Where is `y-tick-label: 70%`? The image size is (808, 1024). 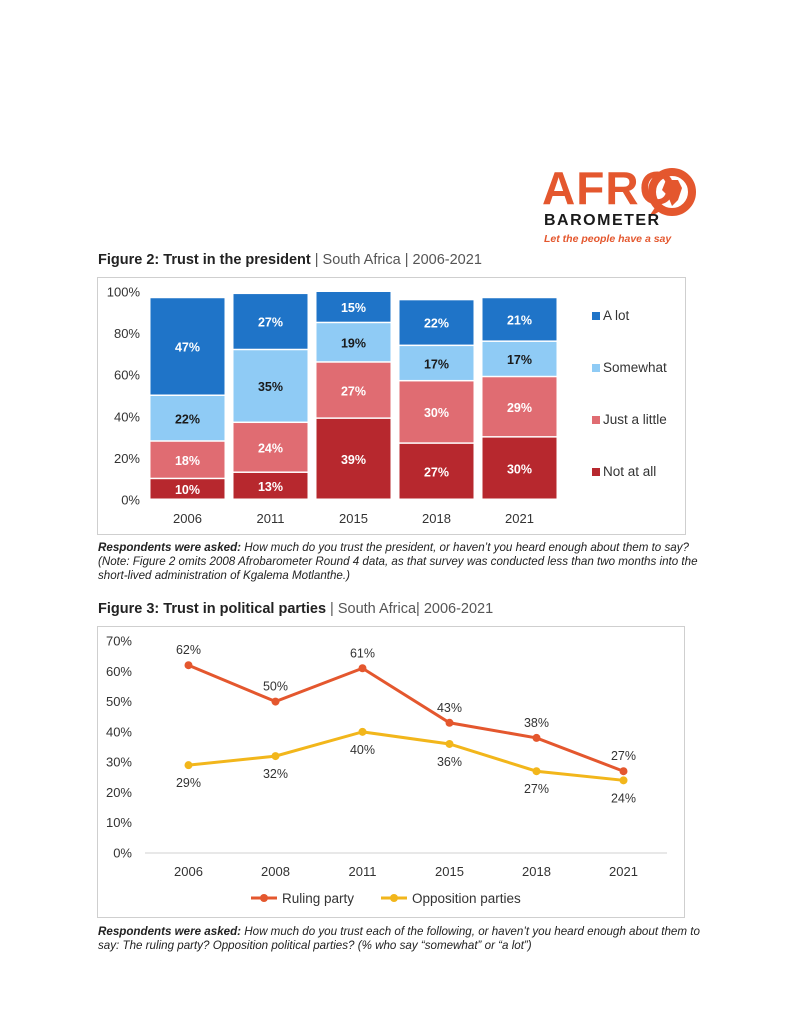 y-tick-label: 70% is located at coordinates (119, 641).